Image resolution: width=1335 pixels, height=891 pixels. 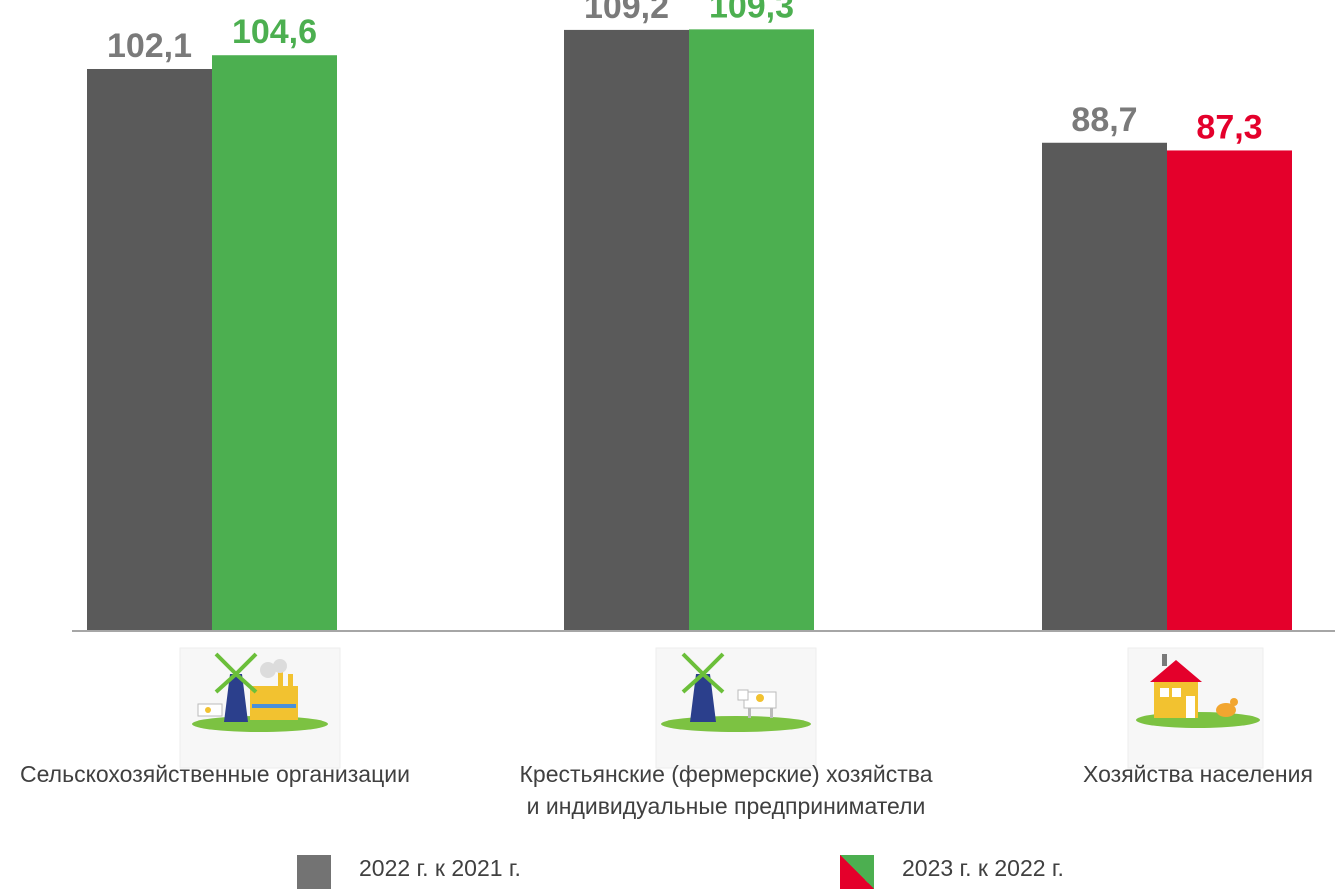 What do you see at coordinates (260, 708) in the screenshot?
I see `windmill-factory-cow-icon` at bounding box center [260, 708].